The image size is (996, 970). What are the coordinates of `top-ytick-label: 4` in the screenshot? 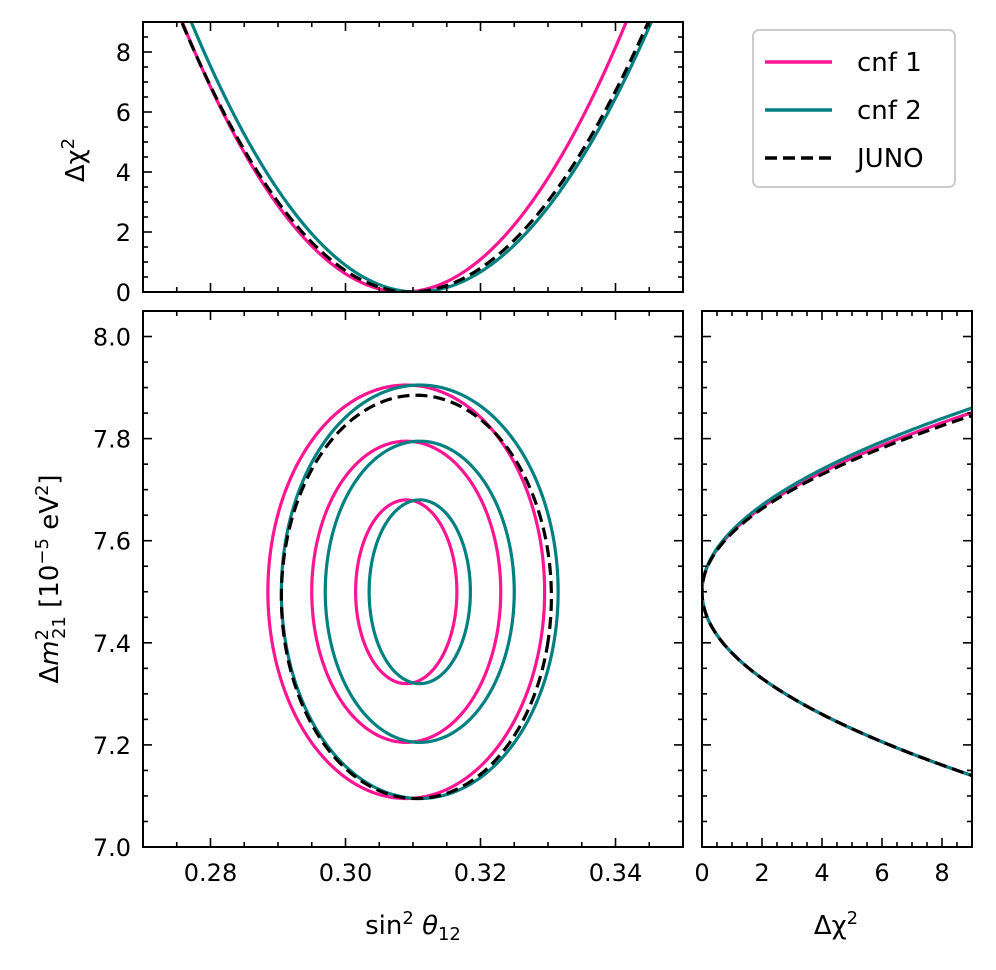 It's located at (123, 173).